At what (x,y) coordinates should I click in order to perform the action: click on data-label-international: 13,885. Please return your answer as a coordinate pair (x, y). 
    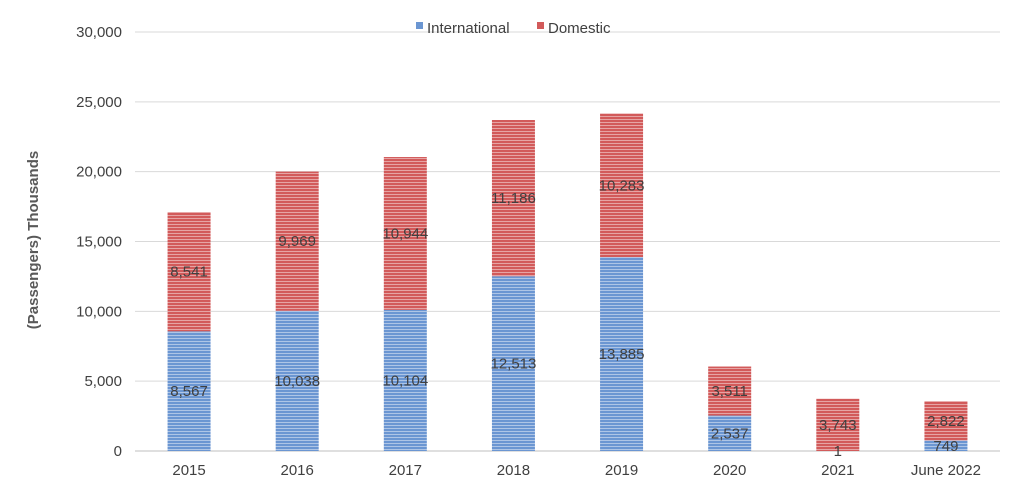
    Looking at the image, I should click on (622, 354).